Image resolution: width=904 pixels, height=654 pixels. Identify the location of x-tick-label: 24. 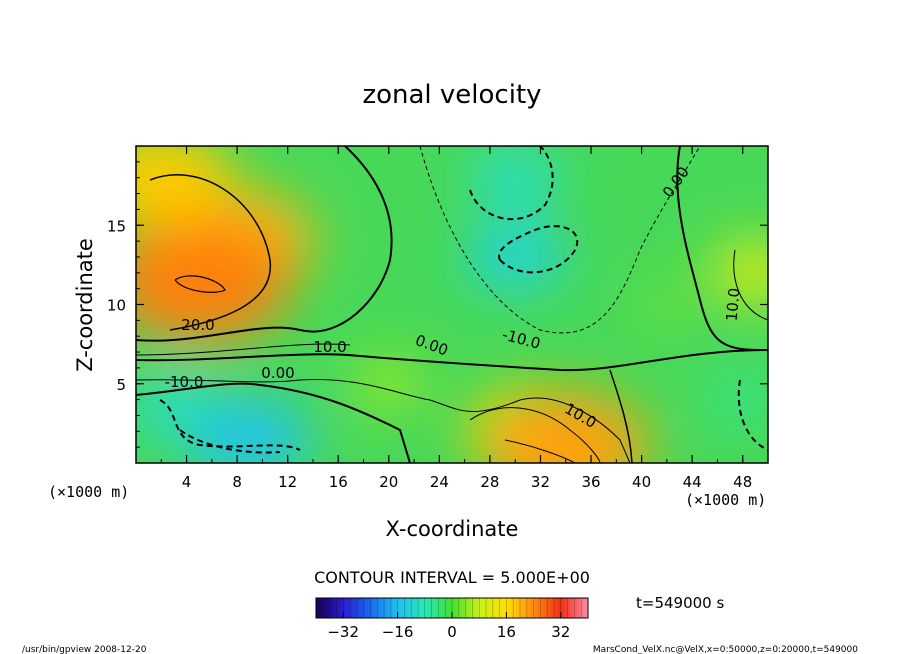
(439, 482).